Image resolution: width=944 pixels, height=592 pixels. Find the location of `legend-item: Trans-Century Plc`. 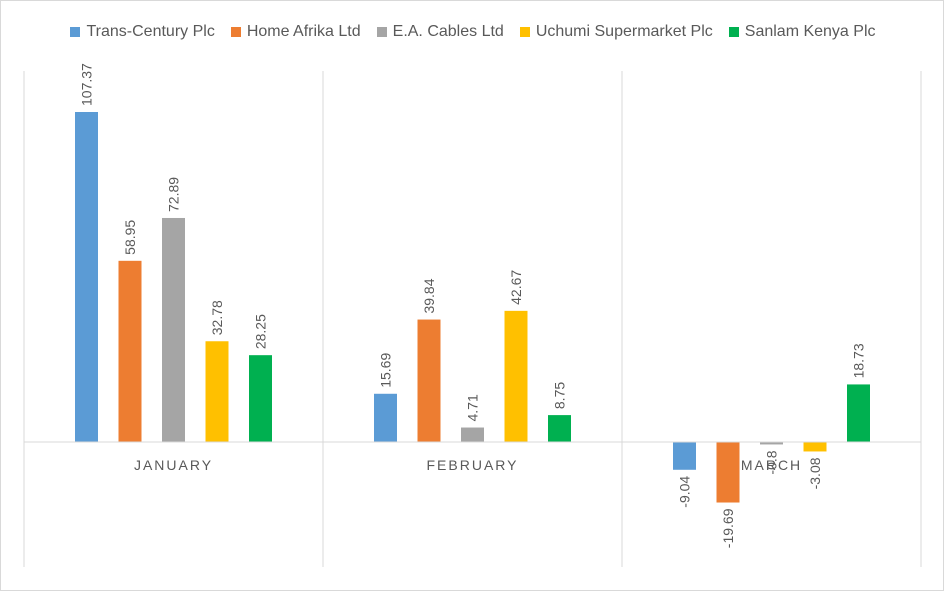

legend-item: Trans-Century Plc is located at coordinates (142, 32).